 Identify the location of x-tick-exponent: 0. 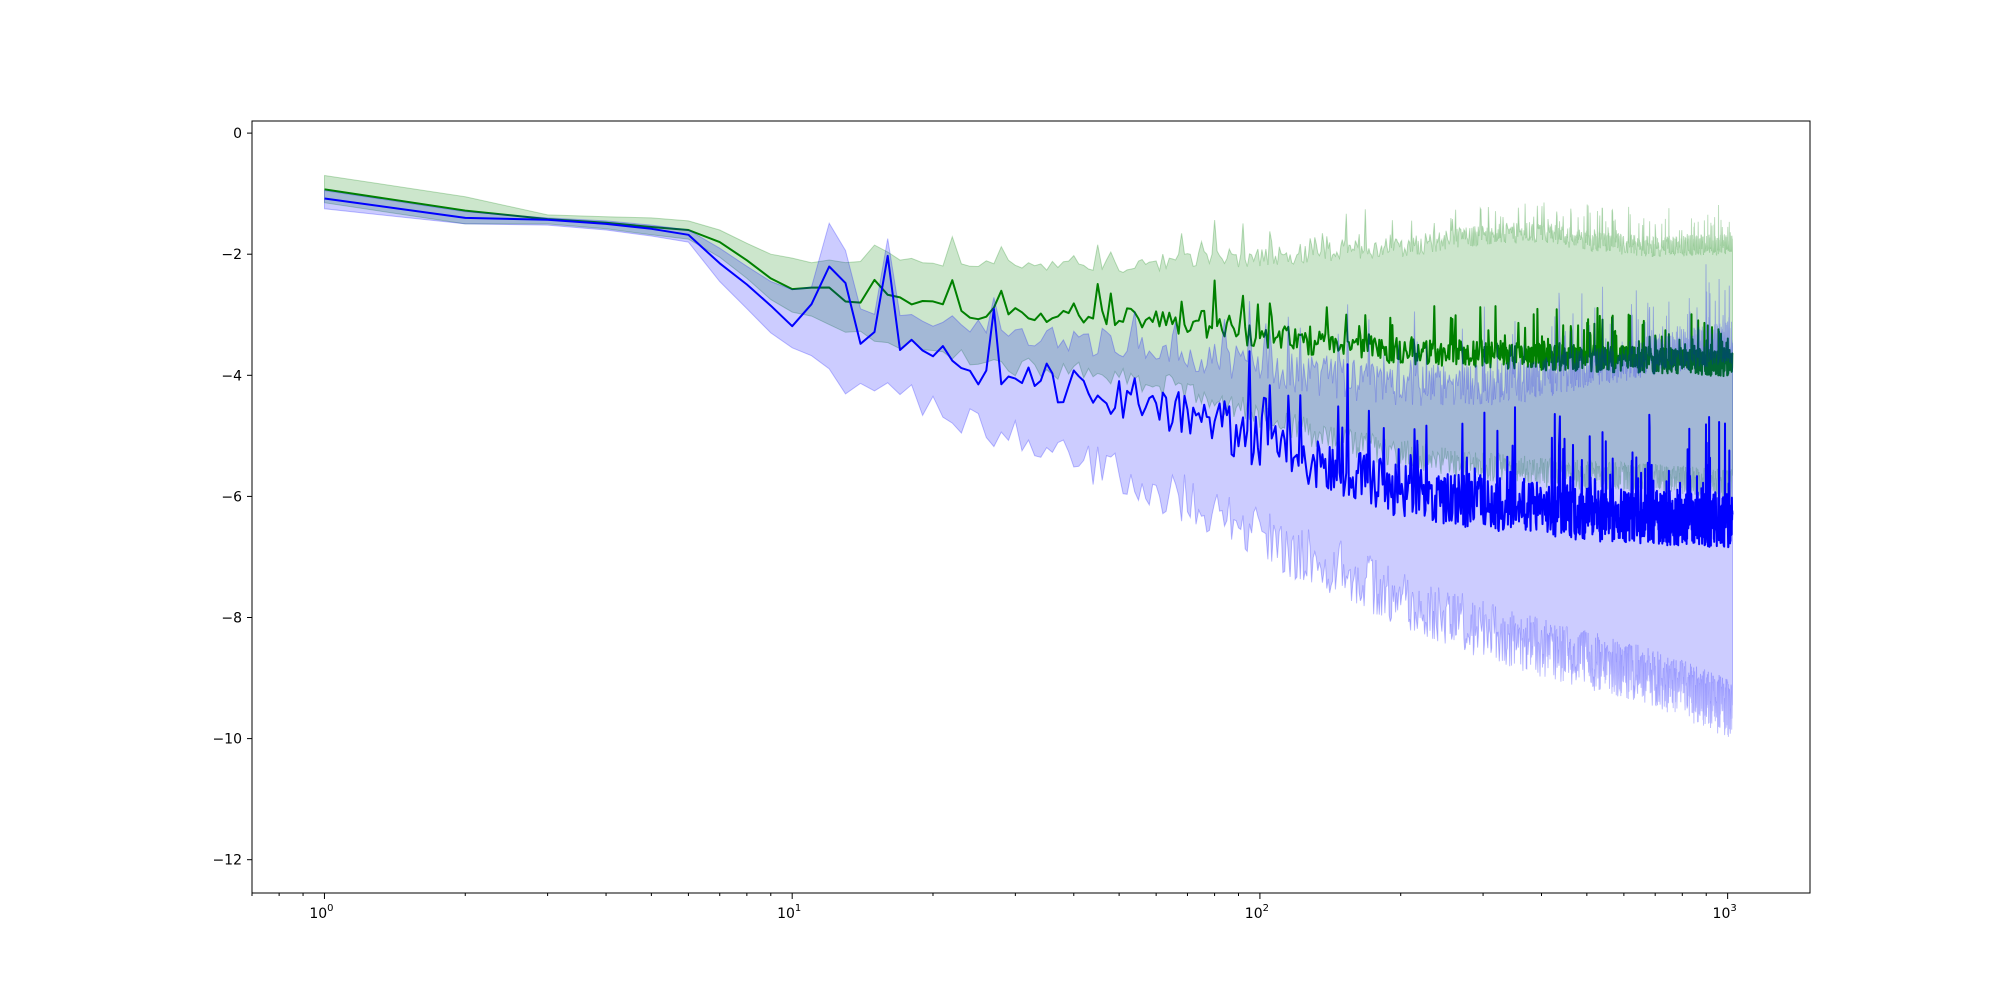
(330, 908).